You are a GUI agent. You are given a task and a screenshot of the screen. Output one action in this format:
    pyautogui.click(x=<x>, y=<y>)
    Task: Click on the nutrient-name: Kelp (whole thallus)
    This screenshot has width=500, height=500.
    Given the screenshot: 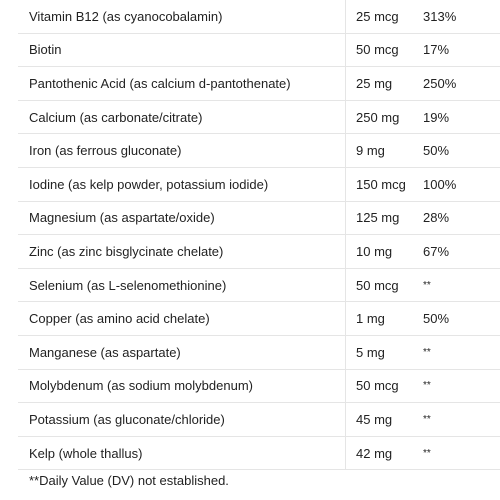 What is the action you would take?
    pyautogui.click(x=182, y=453)
    